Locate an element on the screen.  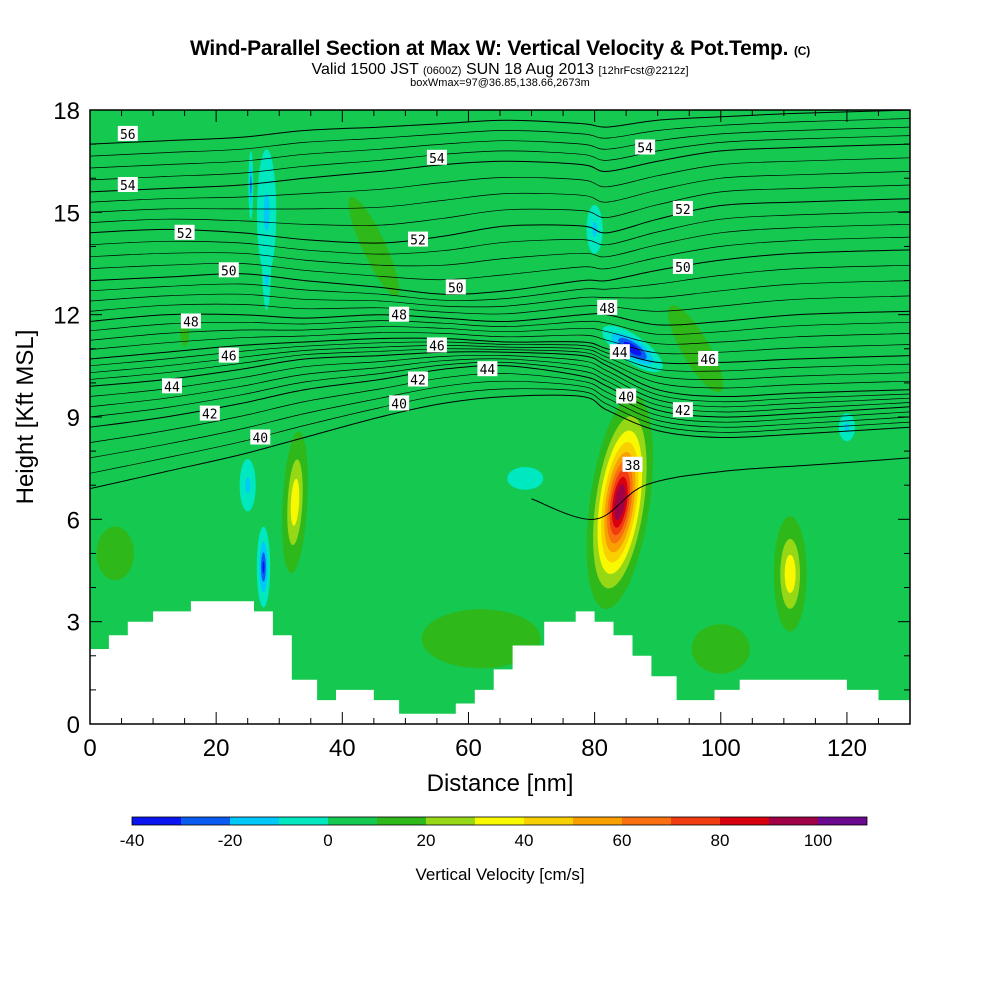
contour-label-text: 38 is located at coordinates (633, 466).